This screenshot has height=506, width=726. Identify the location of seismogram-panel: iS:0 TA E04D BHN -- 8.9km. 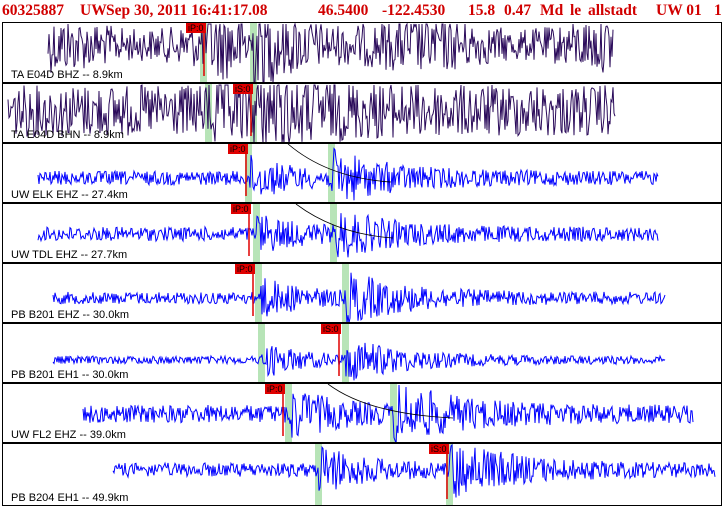
(362, 113).